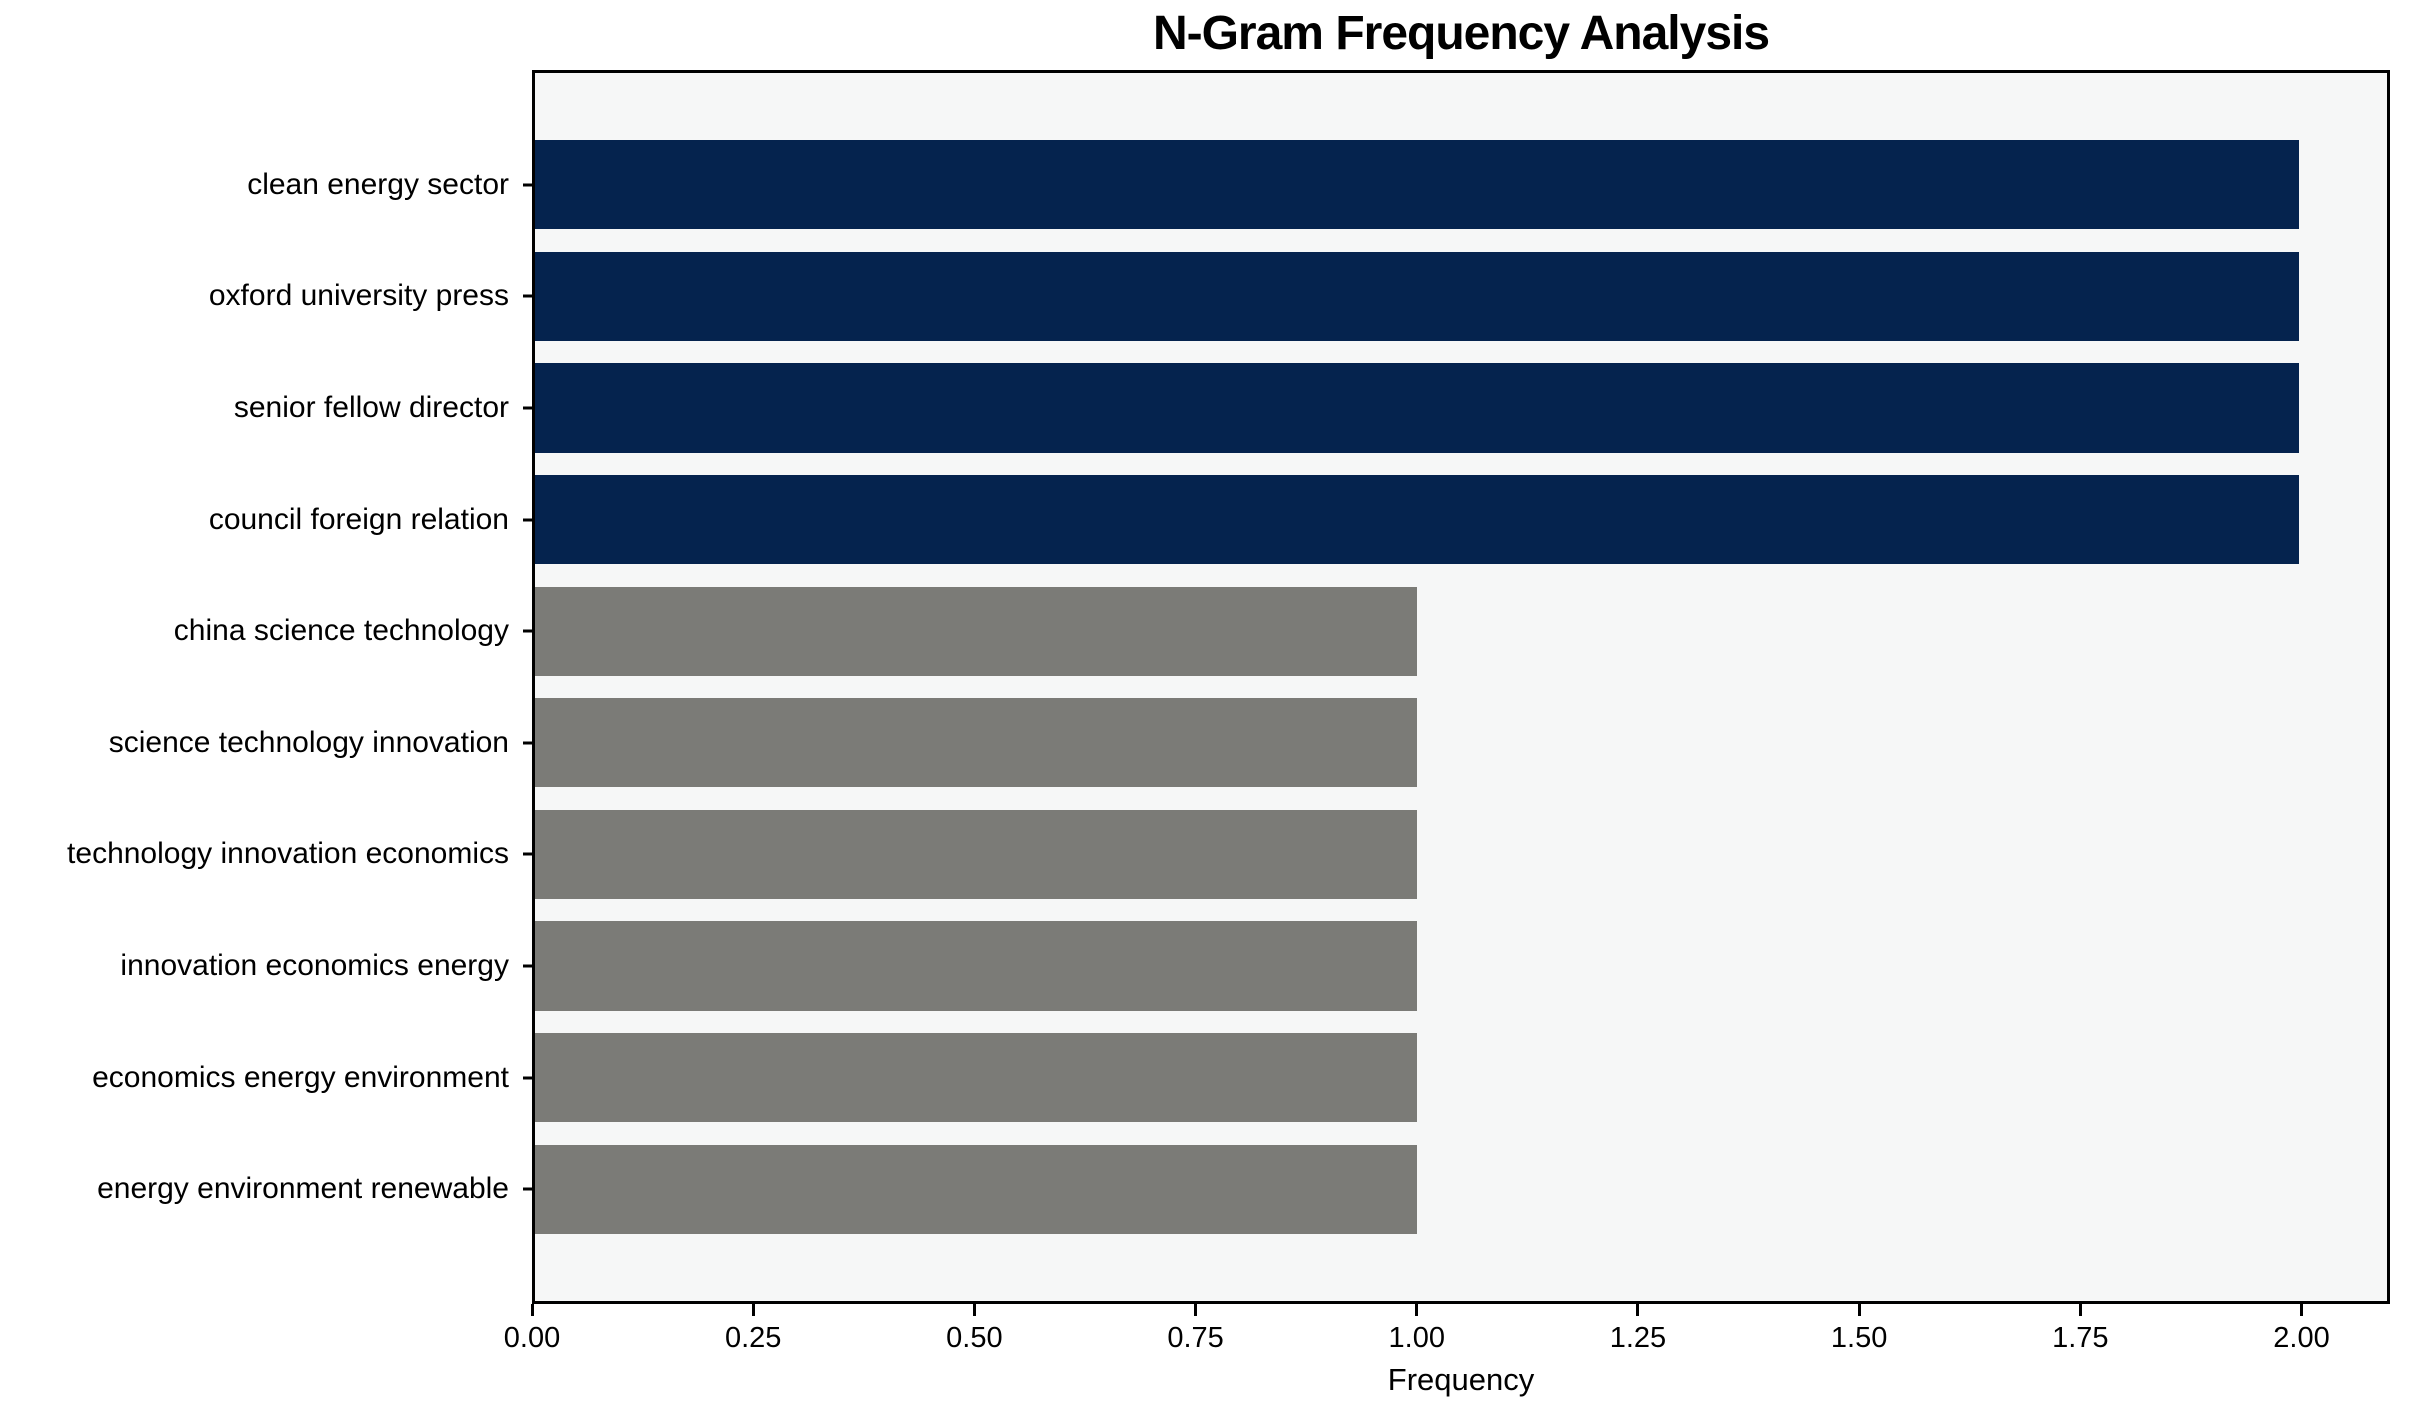 The width and height of the screenshot is (2411, 1414). What do you see at coordinates (1638, 1338) in the screenshot?
I see `x-tick-label: 1.25` at bounding box center [1638, 1338].